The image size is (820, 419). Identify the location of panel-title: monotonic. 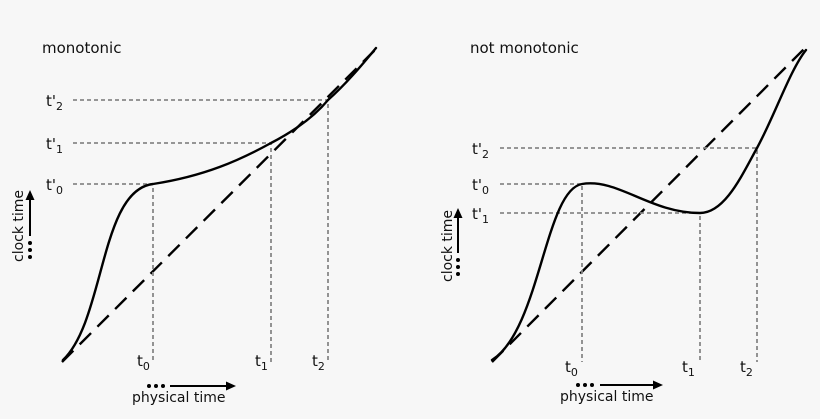
(81, 48).